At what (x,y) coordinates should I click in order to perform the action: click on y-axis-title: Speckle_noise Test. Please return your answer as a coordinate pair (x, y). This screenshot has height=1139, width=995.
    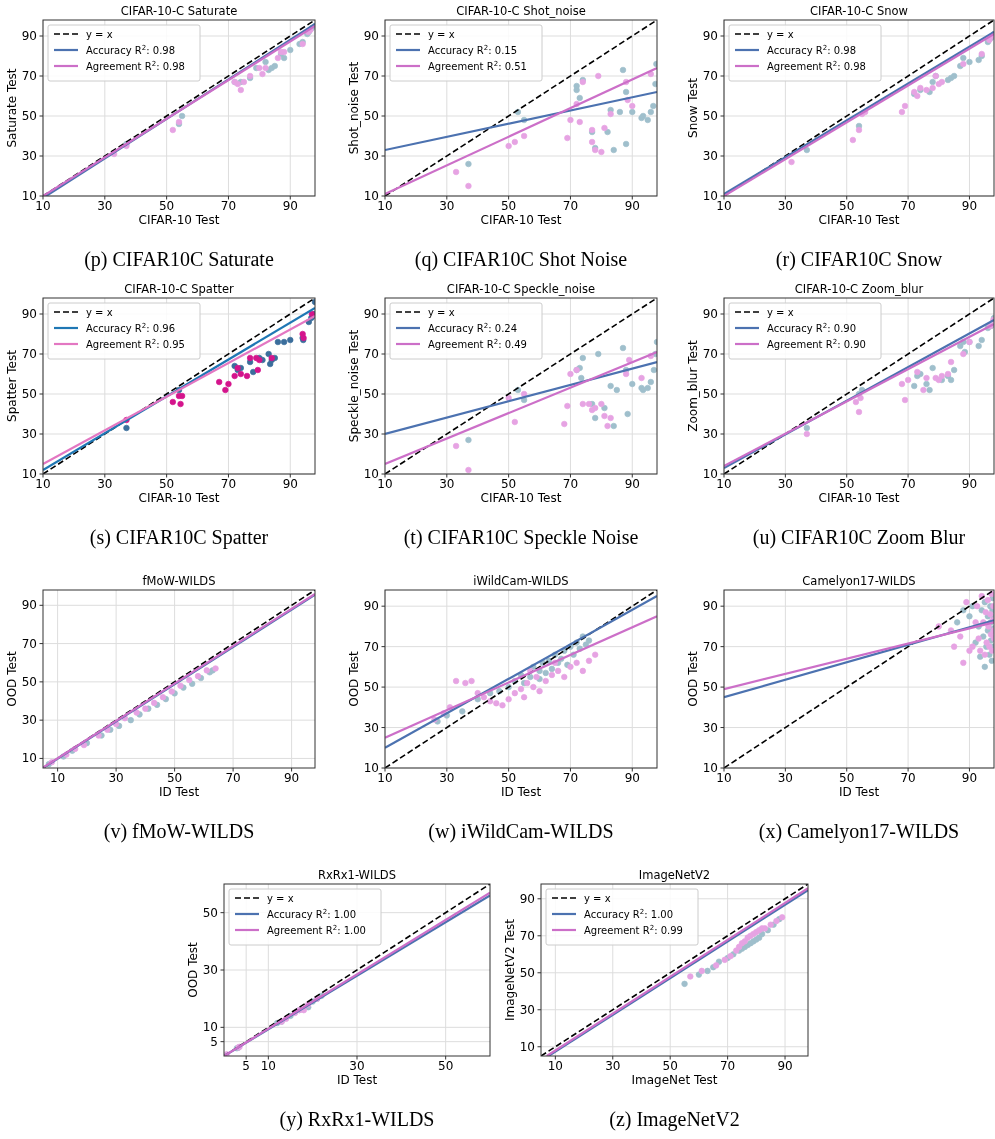
    Looking at the image, I should click on (354, 386).